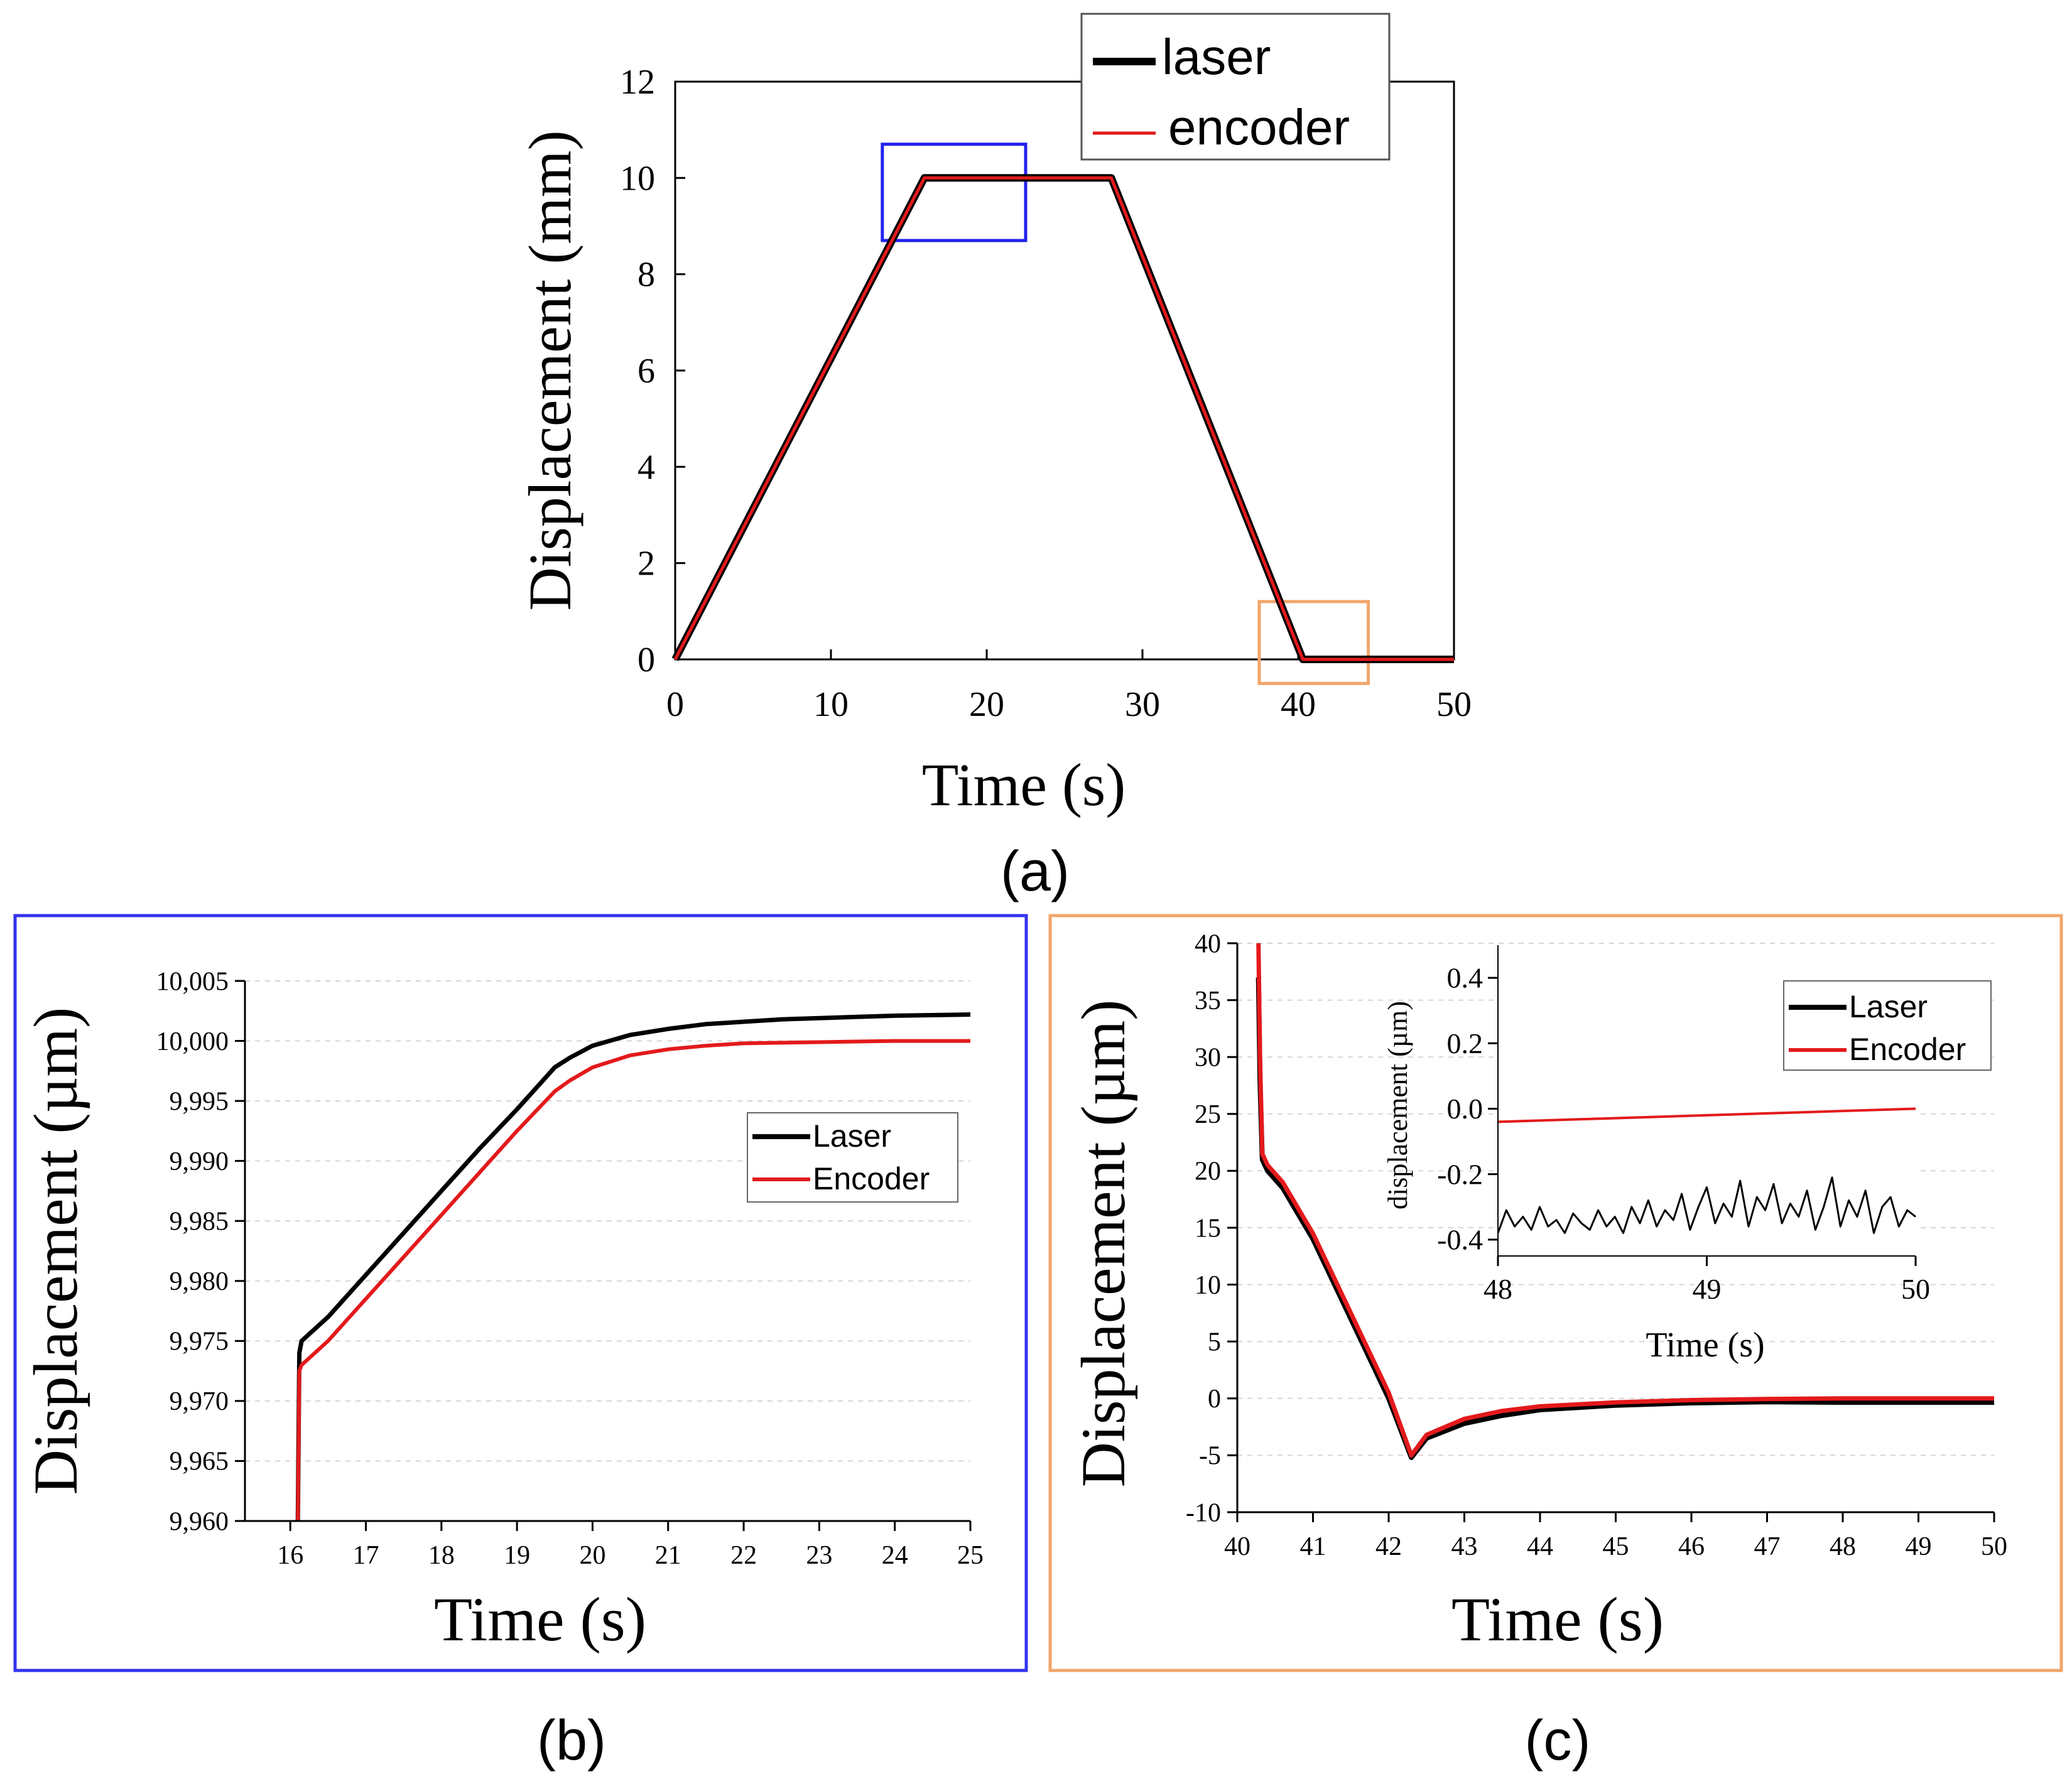 Image resolution: width=2072 pixels, height=1786 pixels. Describe the element at coordinates (986, 704) in the screenshot. I see `panel-a-x-tick-label: 20` at that location.